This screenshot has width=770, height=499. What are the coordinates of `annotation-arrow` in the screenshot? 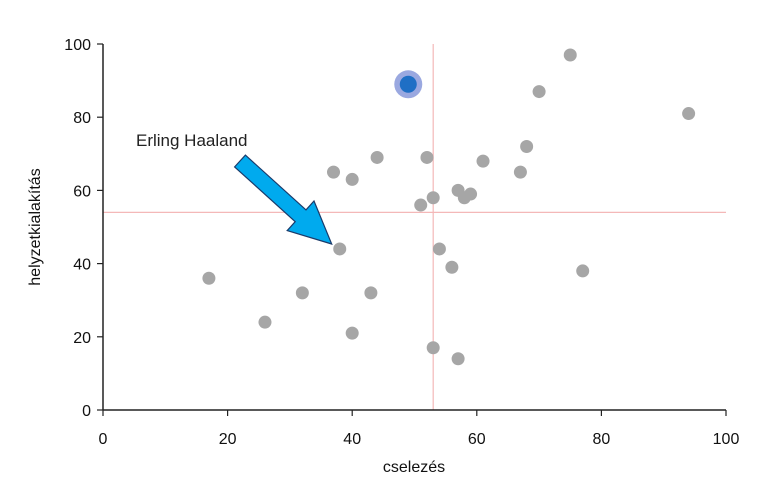 It's located at (283, 199).